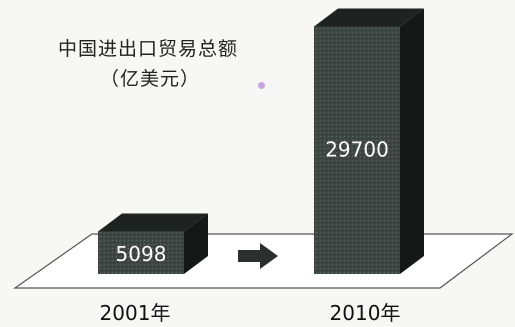 This screenshot has height=327, width=515. What do you see at coordinates (365, 313) in the screenshot?
I see `x-tick-label: 2010年` at bounding box center [365, 313].